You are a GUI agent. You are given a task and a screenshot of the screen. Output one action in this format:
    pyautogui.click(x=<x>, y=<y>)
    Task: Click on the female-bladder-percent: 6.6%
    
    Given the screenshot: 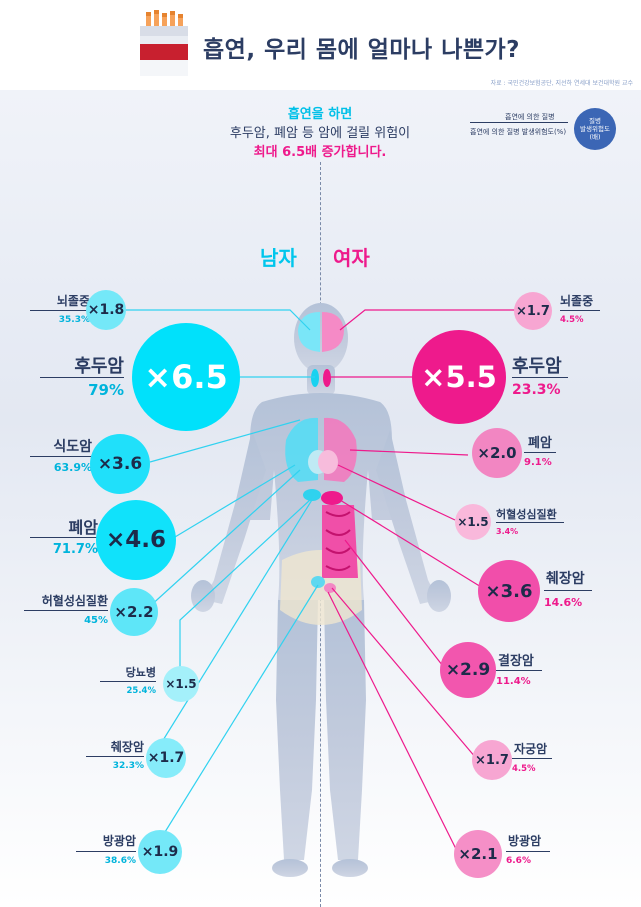 What is the action you would take?
    pyautogui.click(x=518, y=861)
    